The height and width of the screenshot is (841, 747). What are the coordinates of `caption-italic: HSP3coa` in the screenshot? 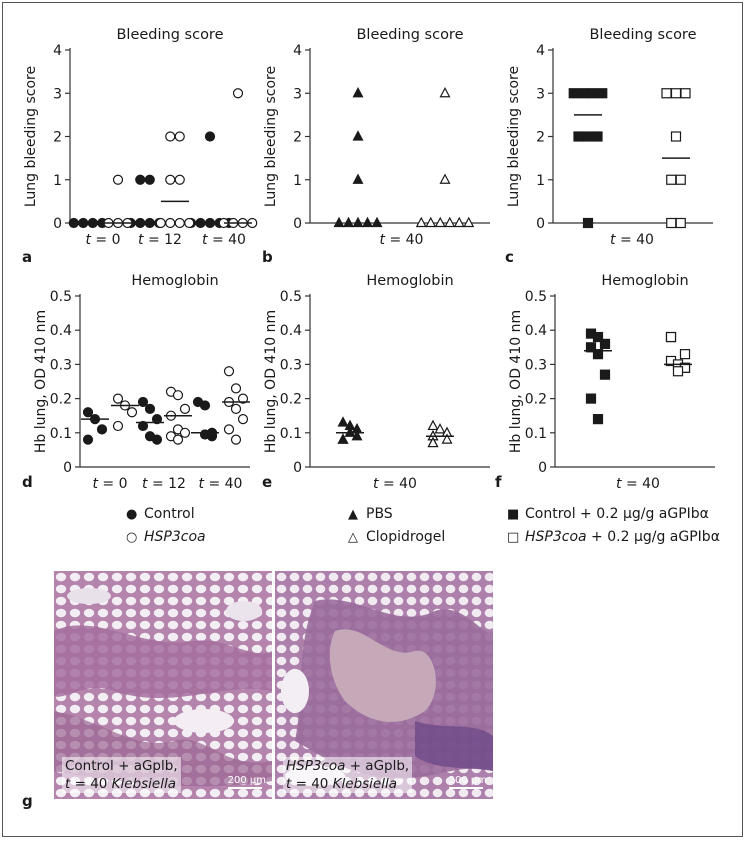 It's located at (316, 766).